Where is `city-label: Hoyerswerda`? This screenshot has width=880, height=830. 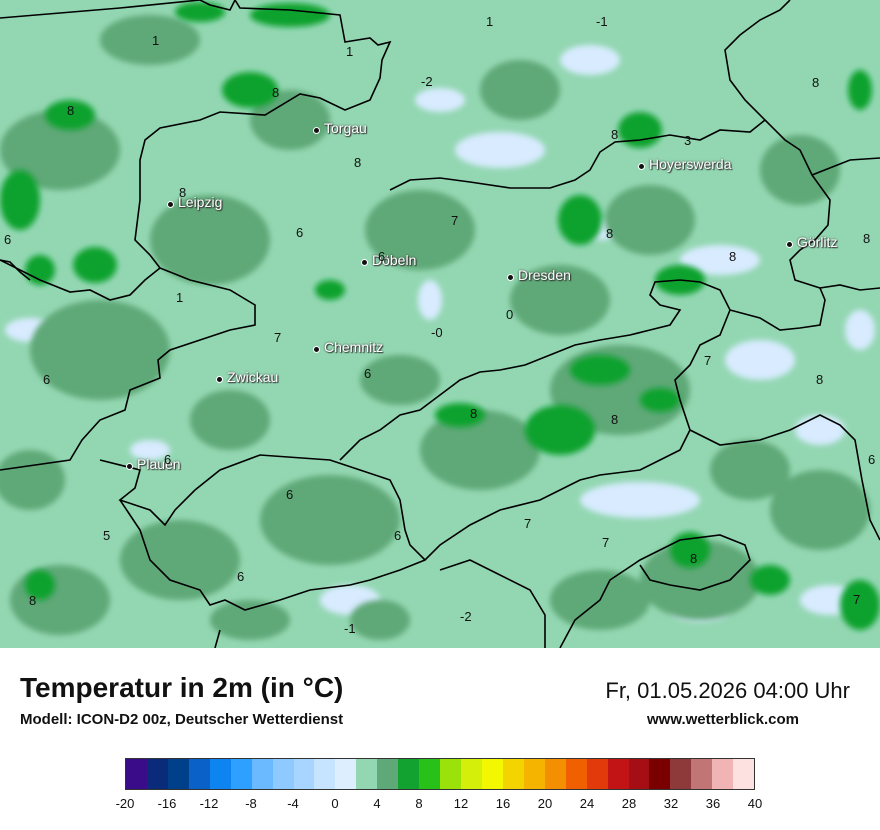
city-label: Hoyerswerda is located at coordinates (690, 164).